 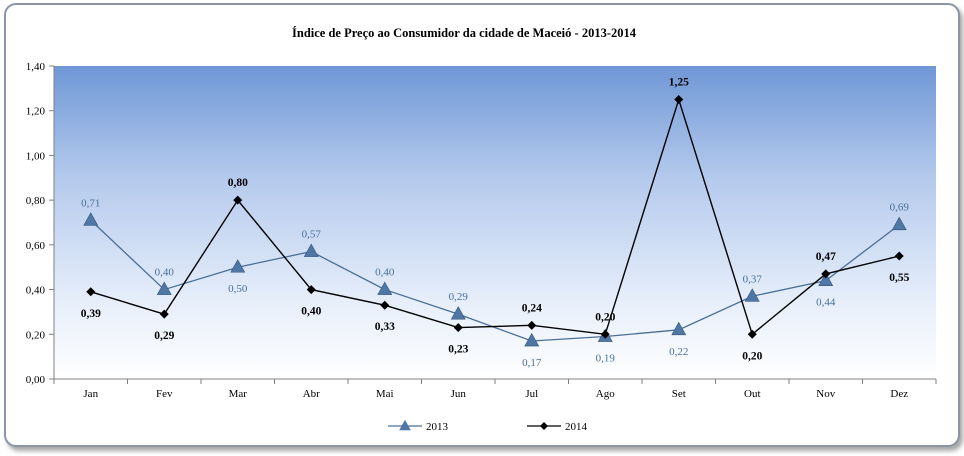 I want to click on y-tick-label: 0,80, so click(x=36, y=201).